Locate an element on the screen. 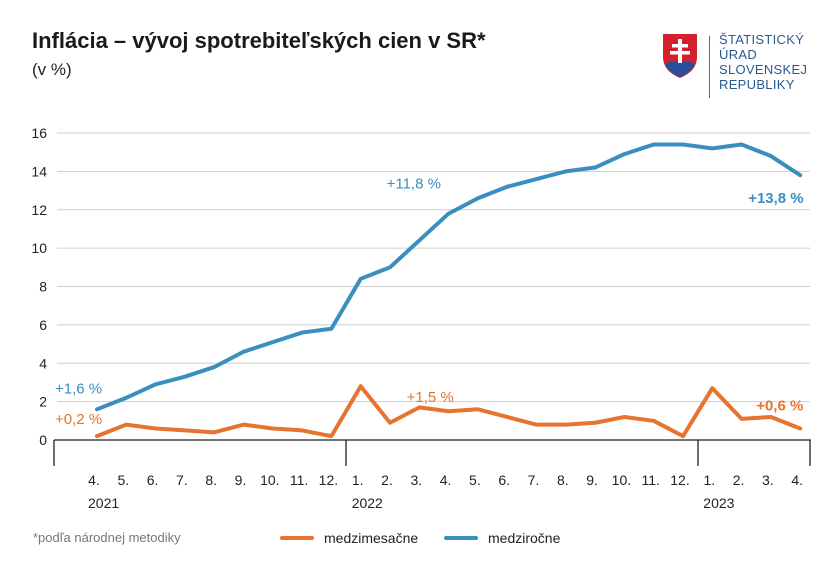 This screenshot has height=573, width=840. data-label: +11,8 % is located at coordinates (414, 184).